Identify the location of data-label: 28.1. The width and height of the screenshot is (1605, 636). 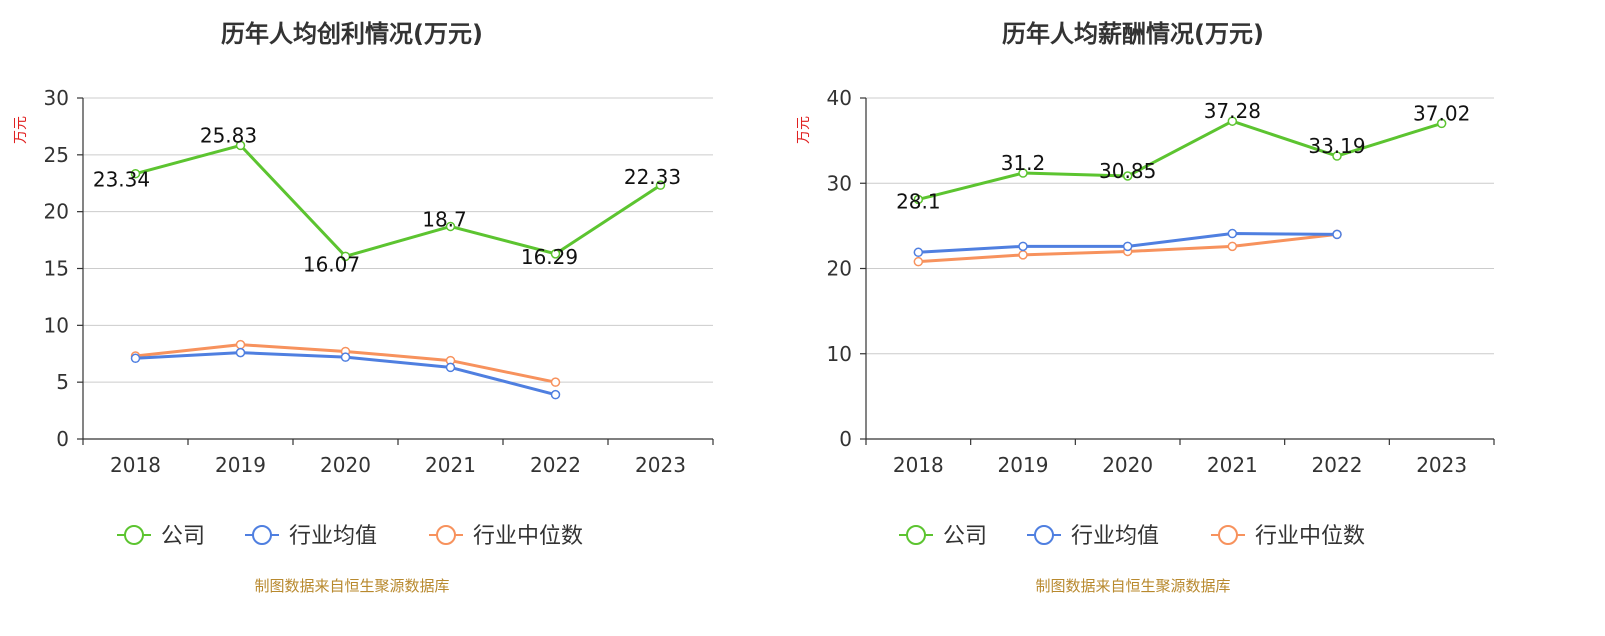
(918, 201).